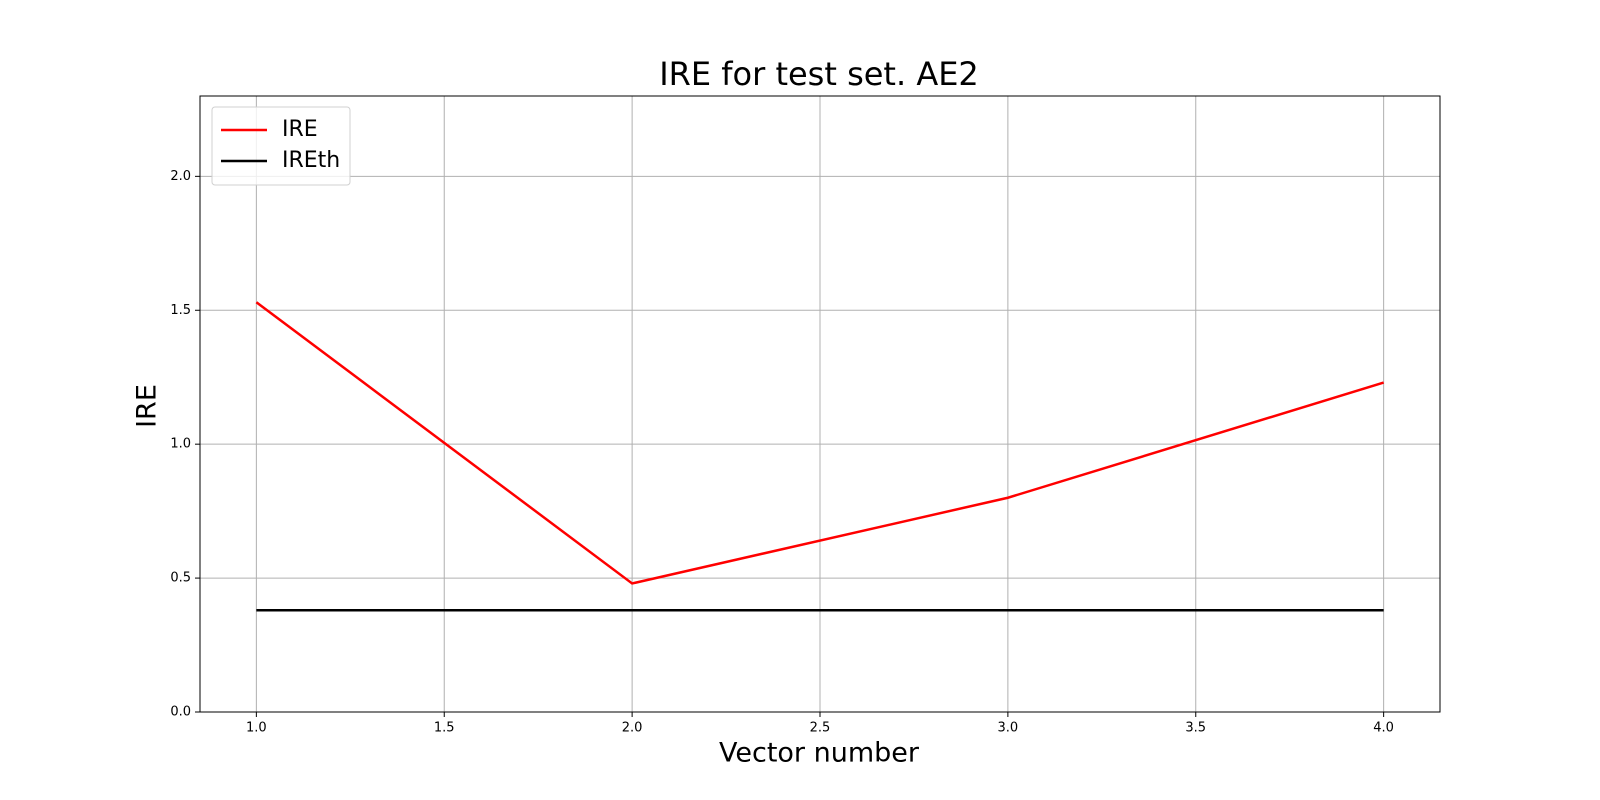 The height and width of the screenshot is (800, 1600). What do you see at coordinates (256, 728) in the screenshot?
I see `x-tick-label: 1.0` at bounding box center [256, 728].